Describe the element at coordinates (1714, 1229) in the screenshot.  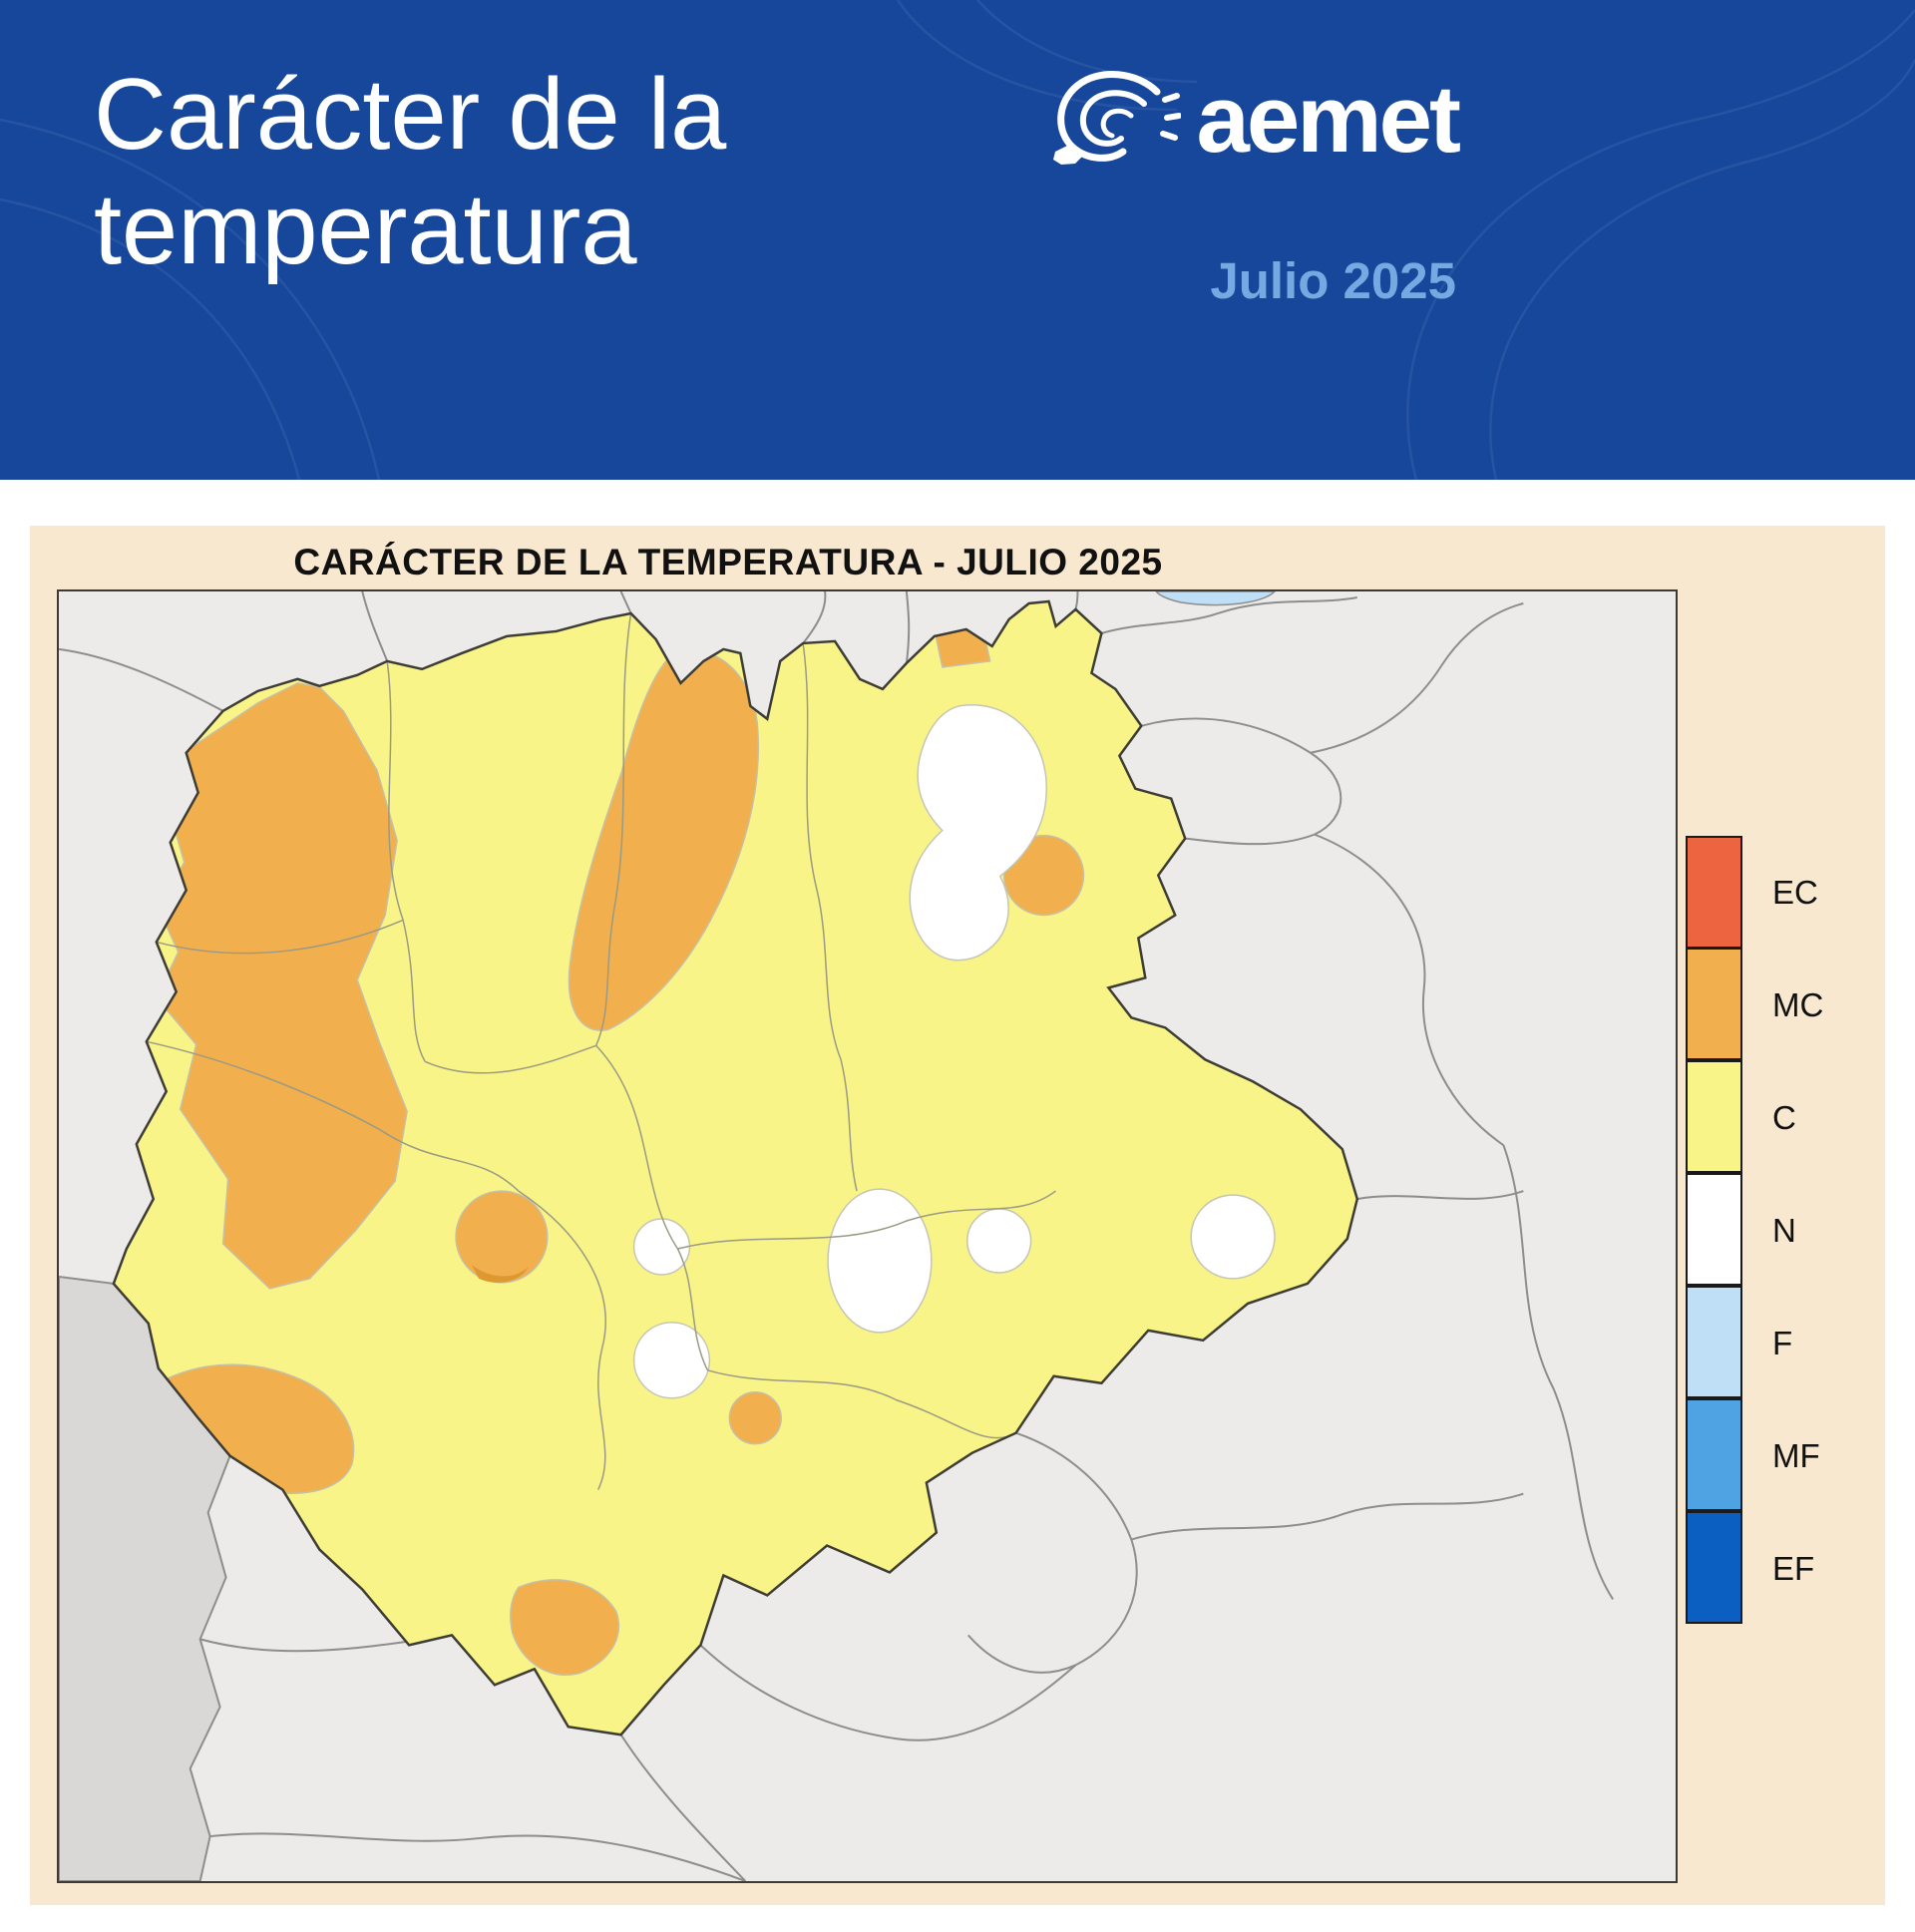
I see `legend-swatch-n` at that location.